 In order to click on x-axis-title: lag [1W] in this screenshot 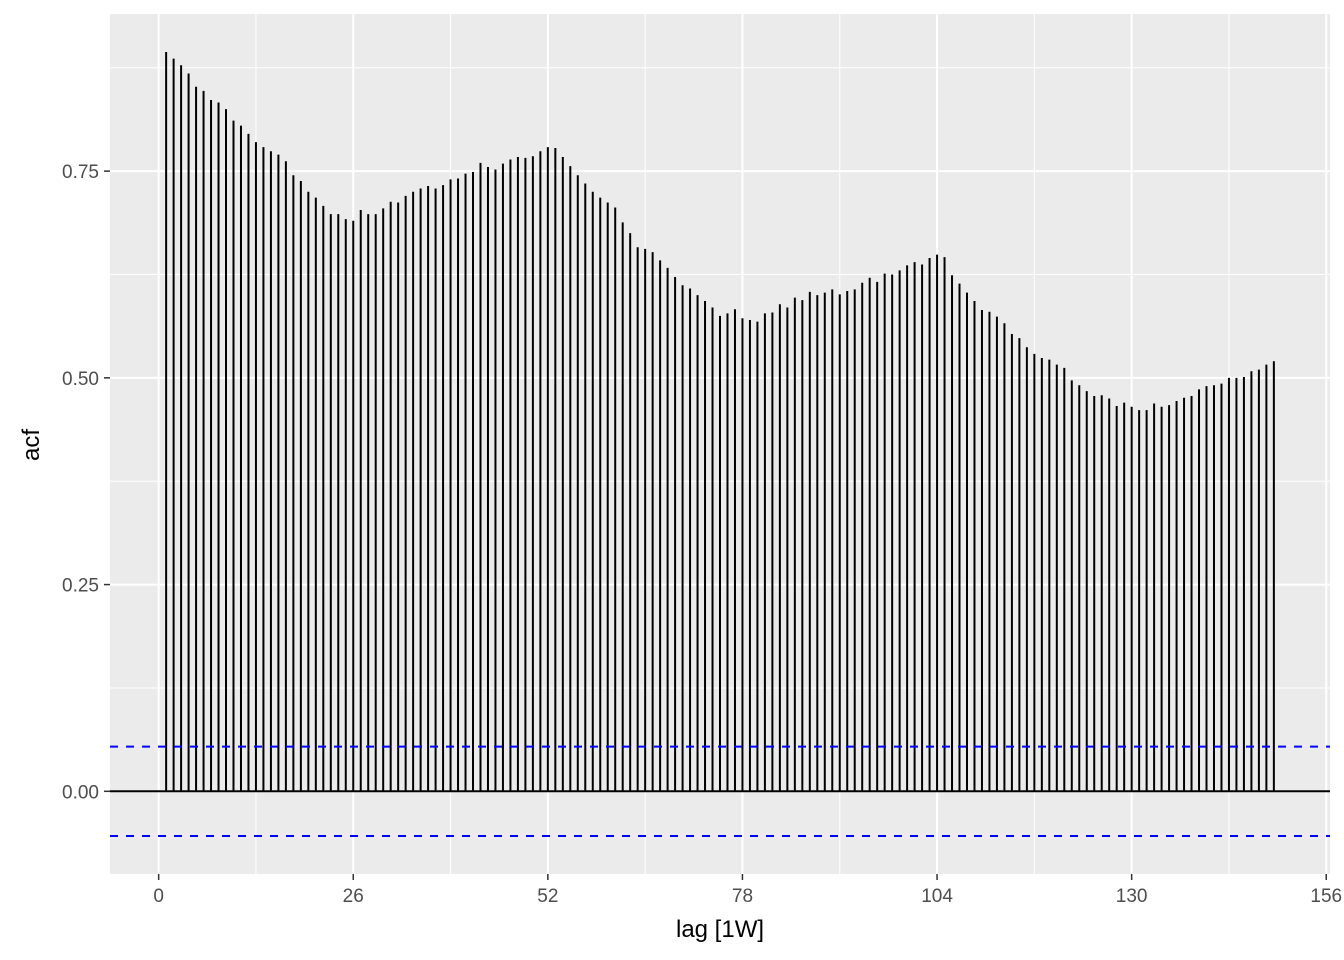, I will do `click(720, 929)`.